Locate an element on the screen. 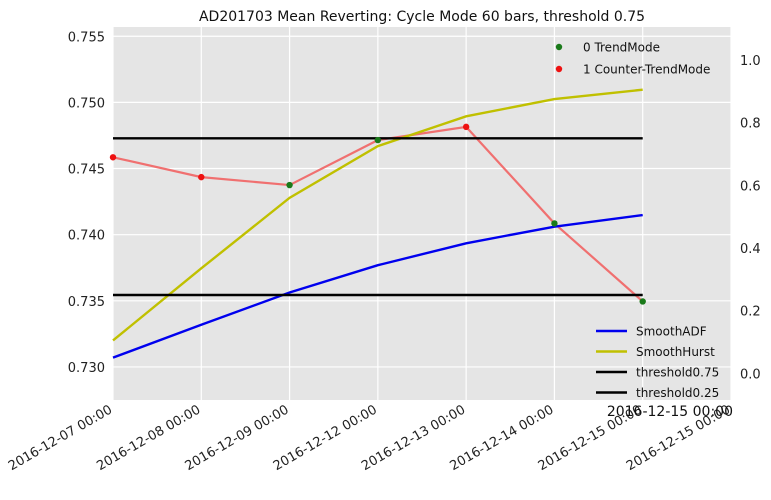  legend-top: 0 TrendMode 1 Counter-TrendMode is located at coordinates (632, 59).